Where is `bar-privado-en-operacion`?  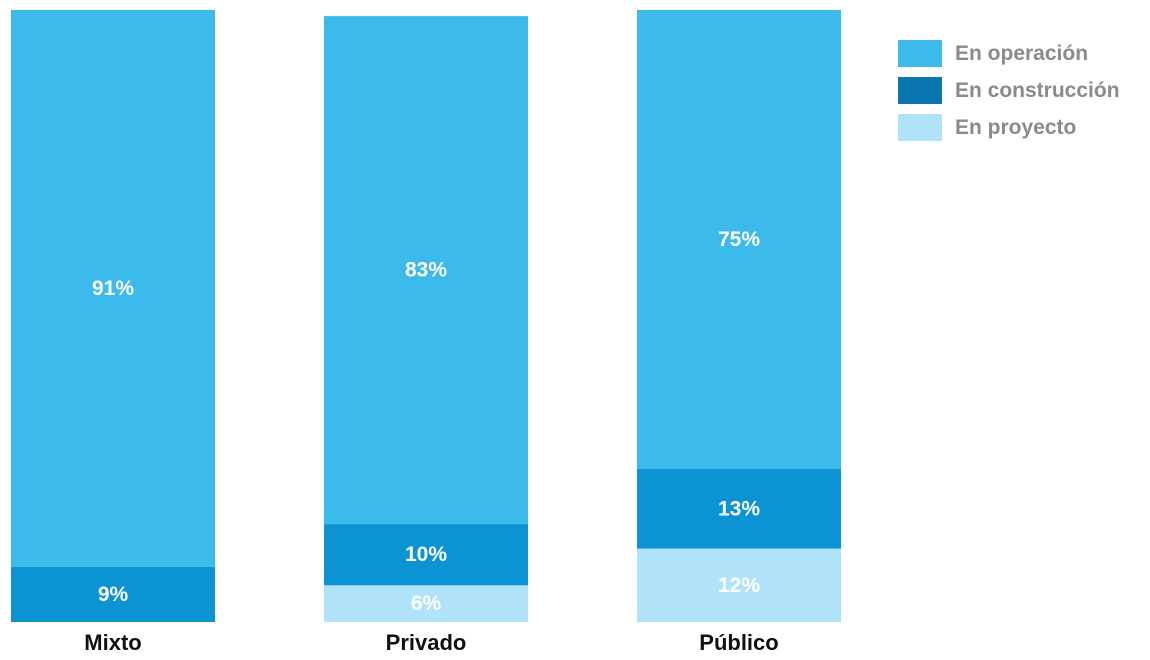 bar-privado-en-operacion is located at coordinates (426, 270).